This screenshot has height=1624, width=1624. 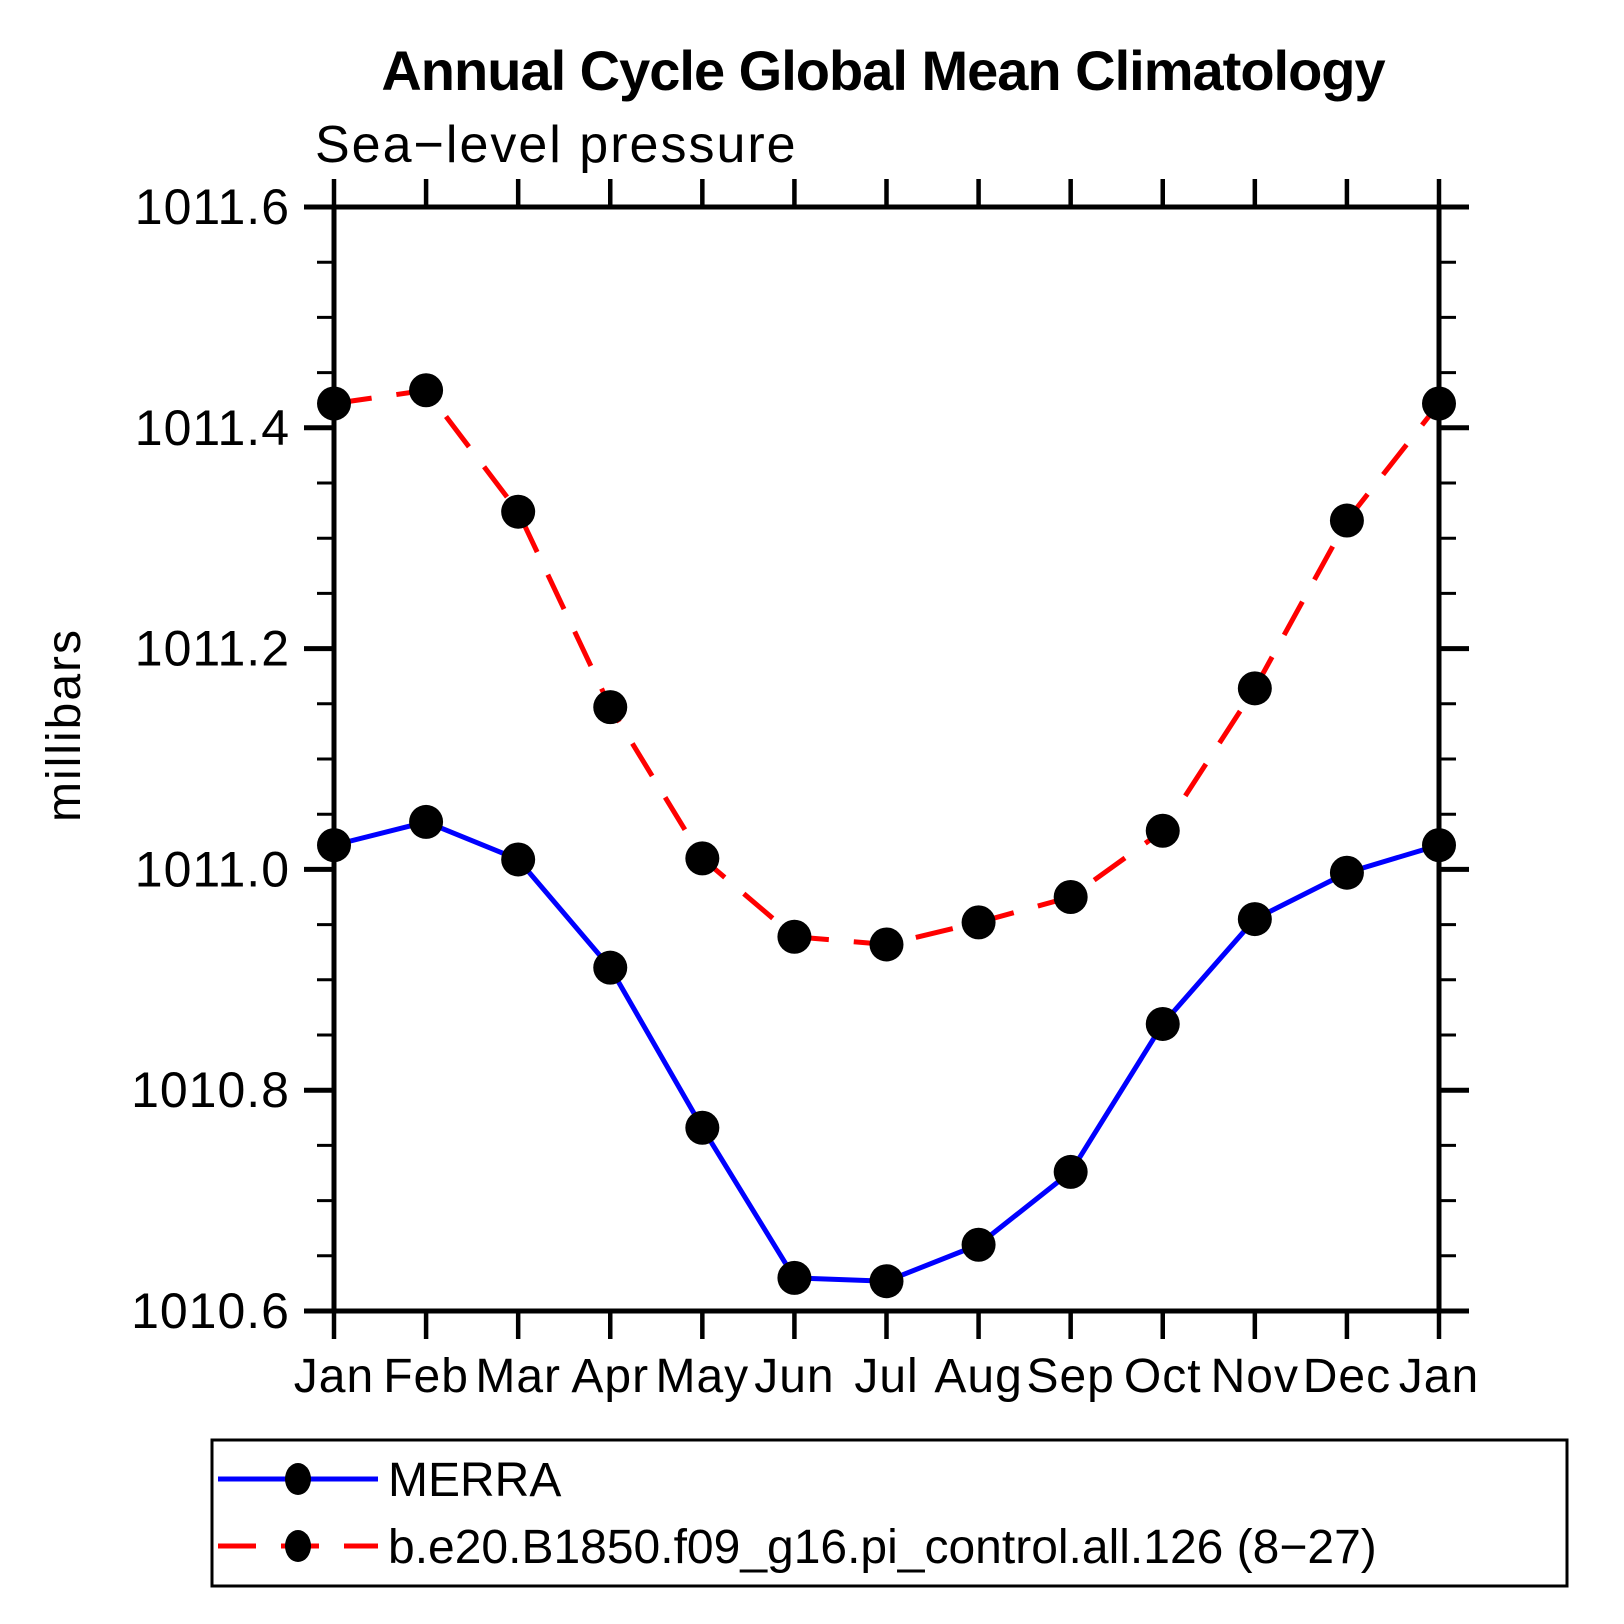 What do you see at coordinates (883, 70) in the screenshot?
I see `chart-title: Annual Cycle Global Mean Climatology` at bounding box center [883, 70].